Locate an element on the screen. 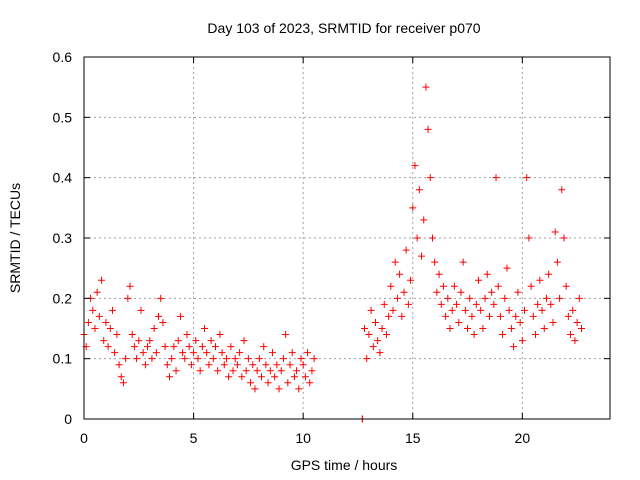 The height and width of the screenshot is (480, 640). x-tick-label: 0 is located at coordinates (84, 438).